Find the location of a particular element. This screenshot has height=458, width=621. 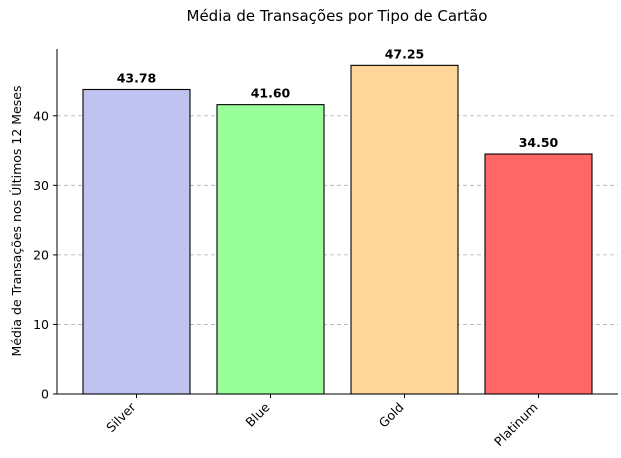

data-label-platinum: 34.50 is located at coordinates (539, 142).